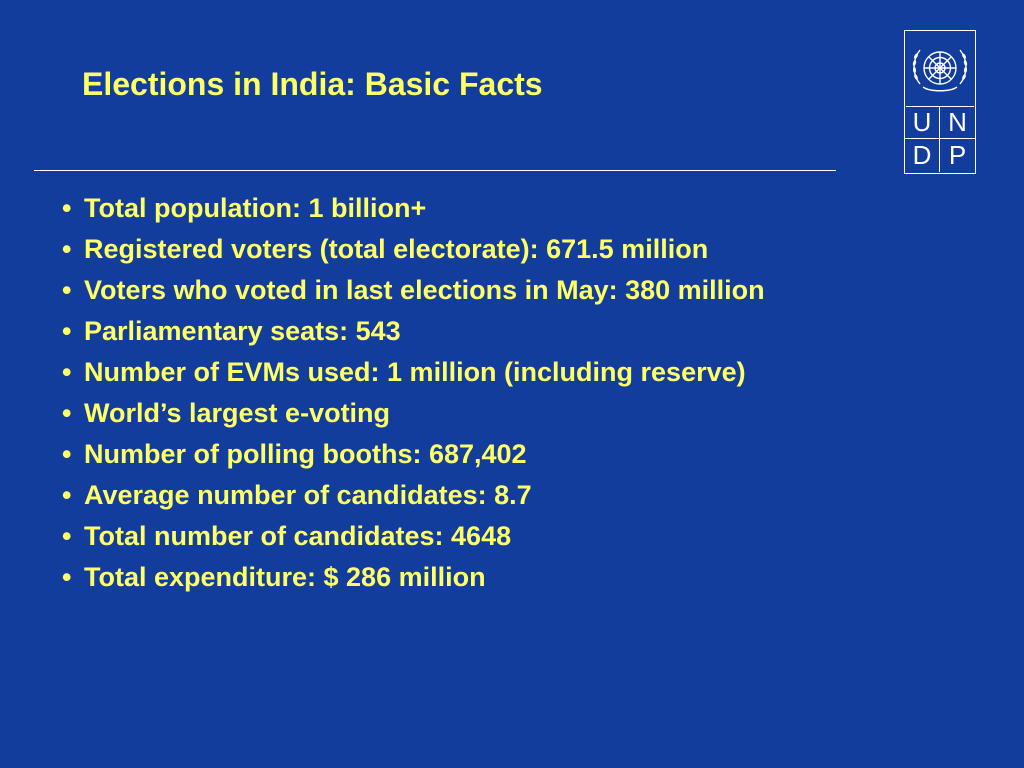  I want to click on bullet-item: • Total population: 1 billion+, so click(413, 208).